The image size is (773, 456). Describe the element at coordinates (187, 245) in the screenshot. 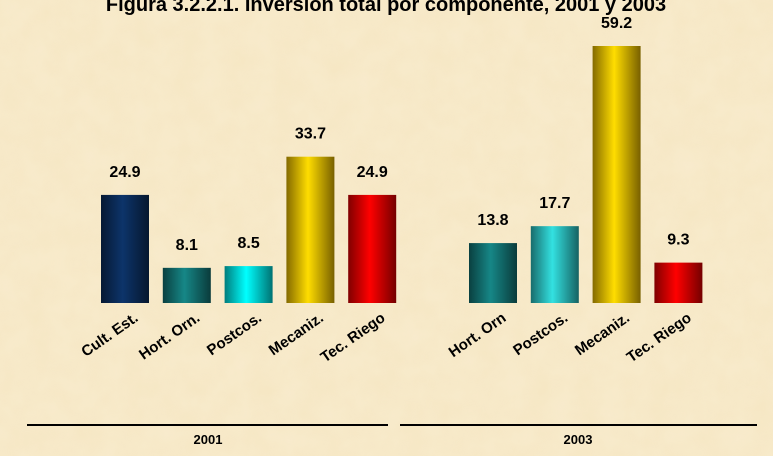

I see `data-label: 8.1` at that location.